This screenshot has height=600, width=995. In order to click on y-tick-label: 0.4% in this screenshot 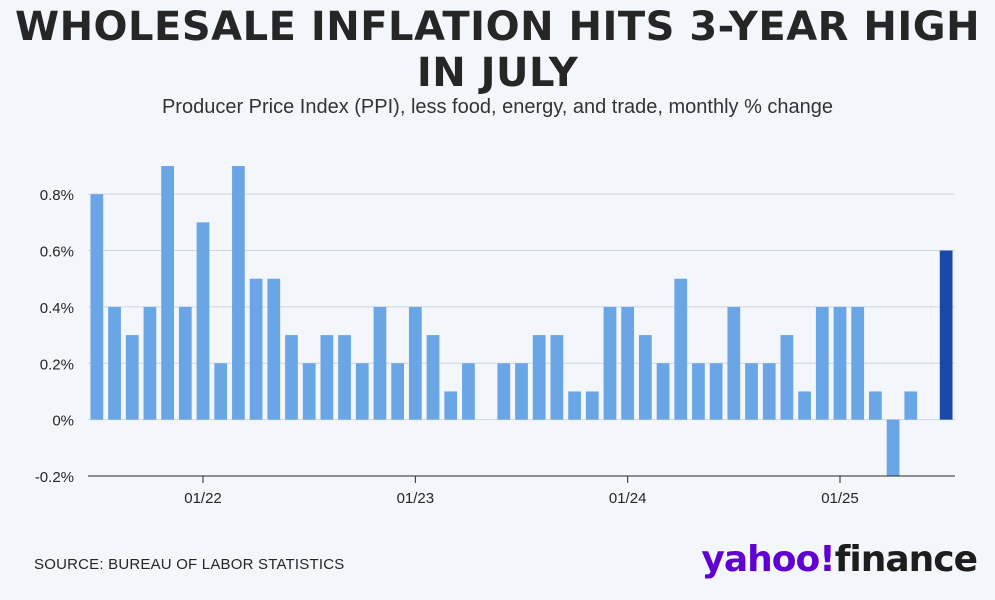, I will do `click(57, 308)`.